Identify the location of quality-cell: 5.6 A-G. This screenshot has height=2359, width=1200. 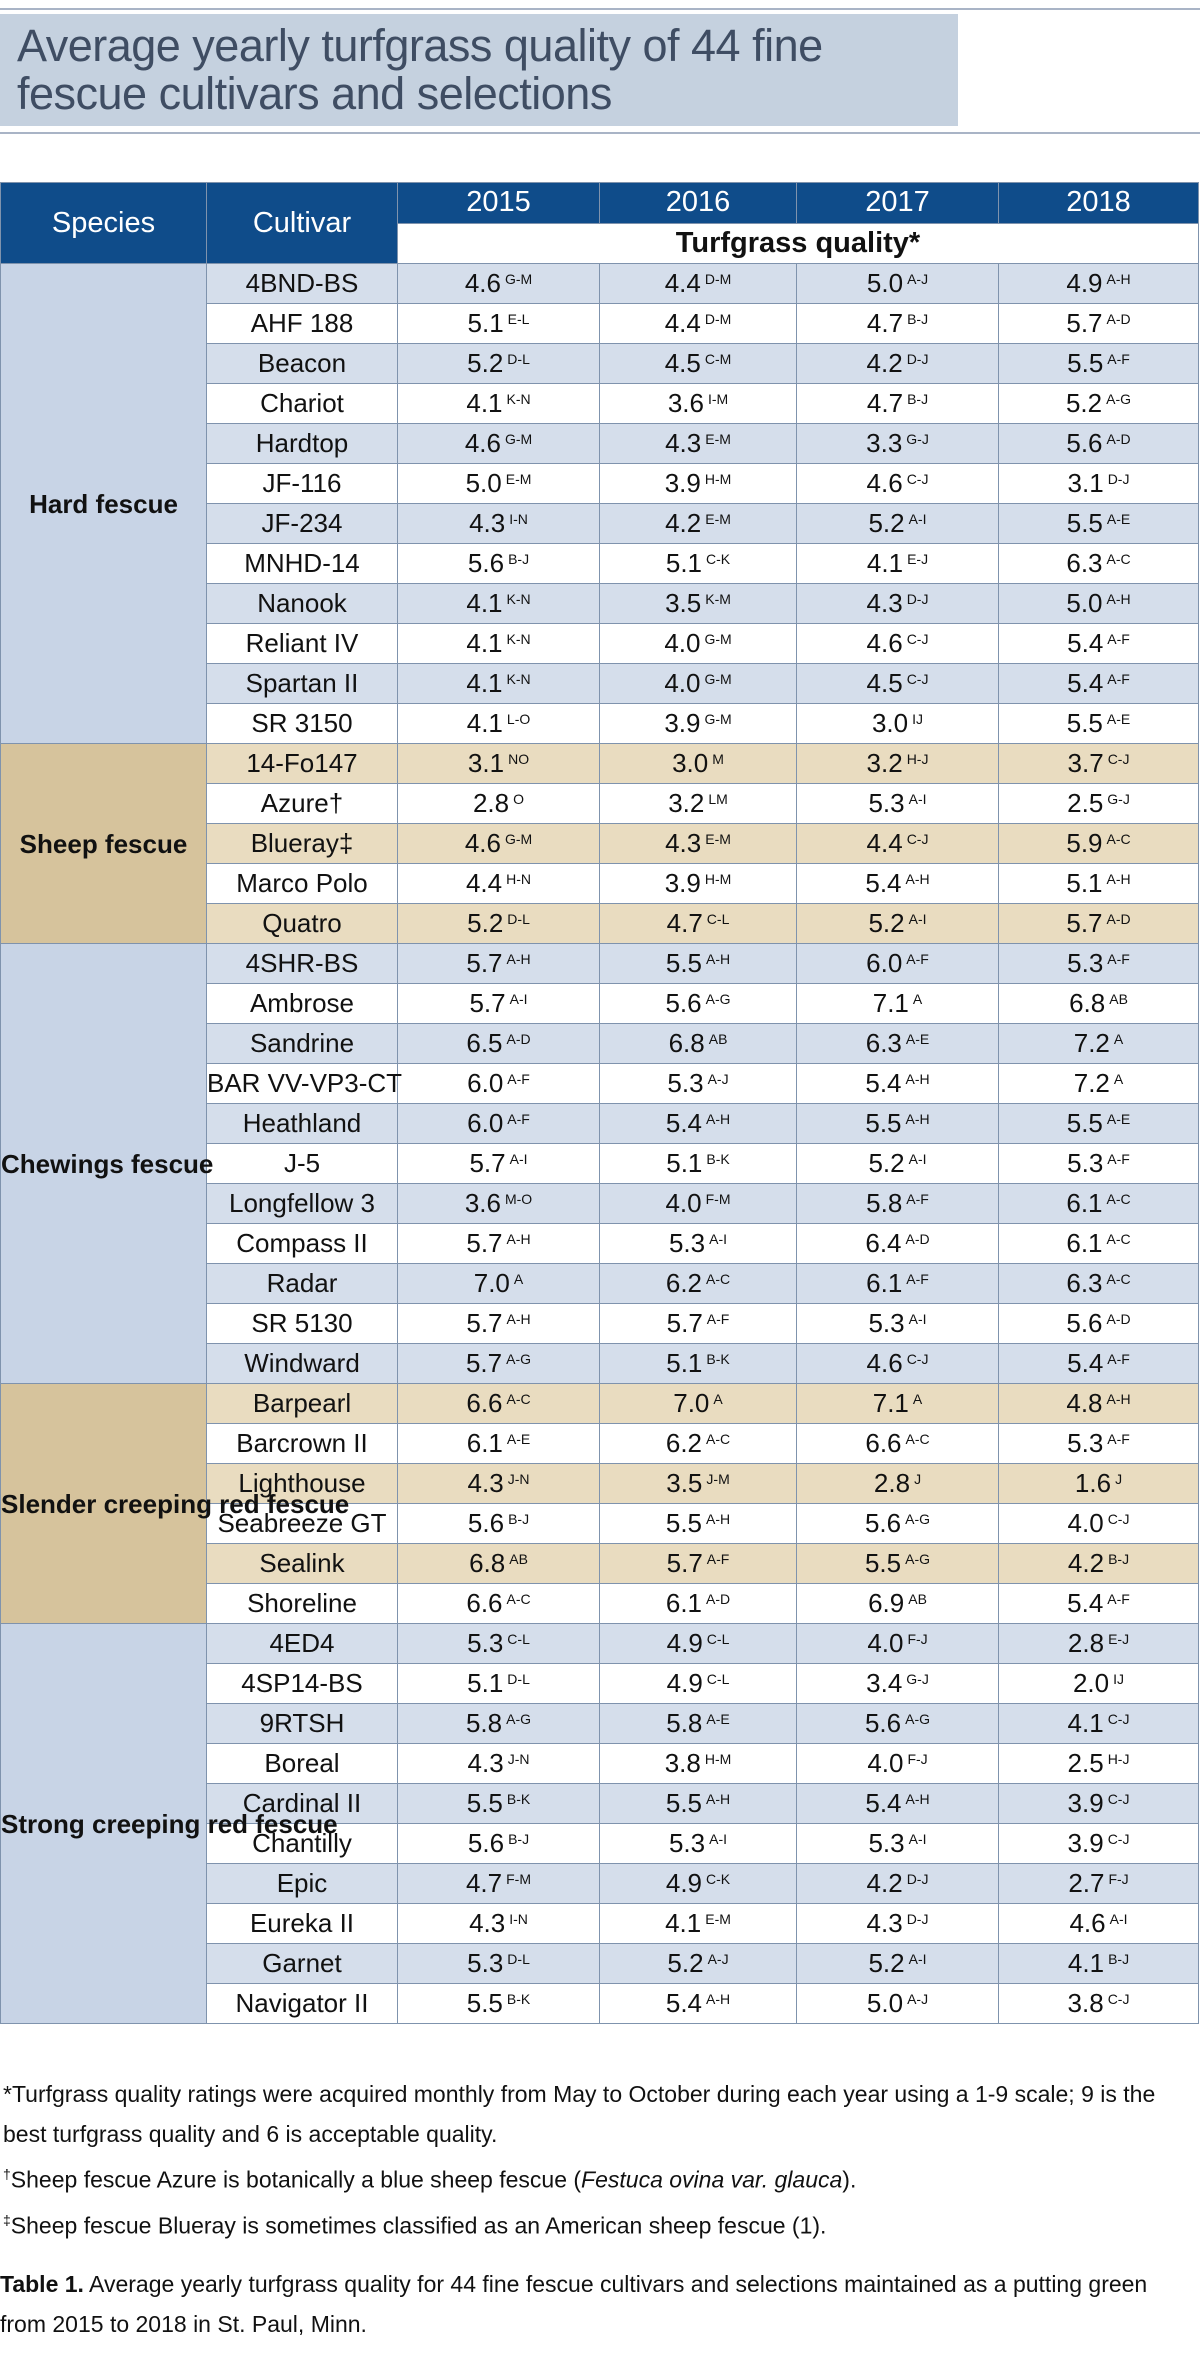
(897, 1723).